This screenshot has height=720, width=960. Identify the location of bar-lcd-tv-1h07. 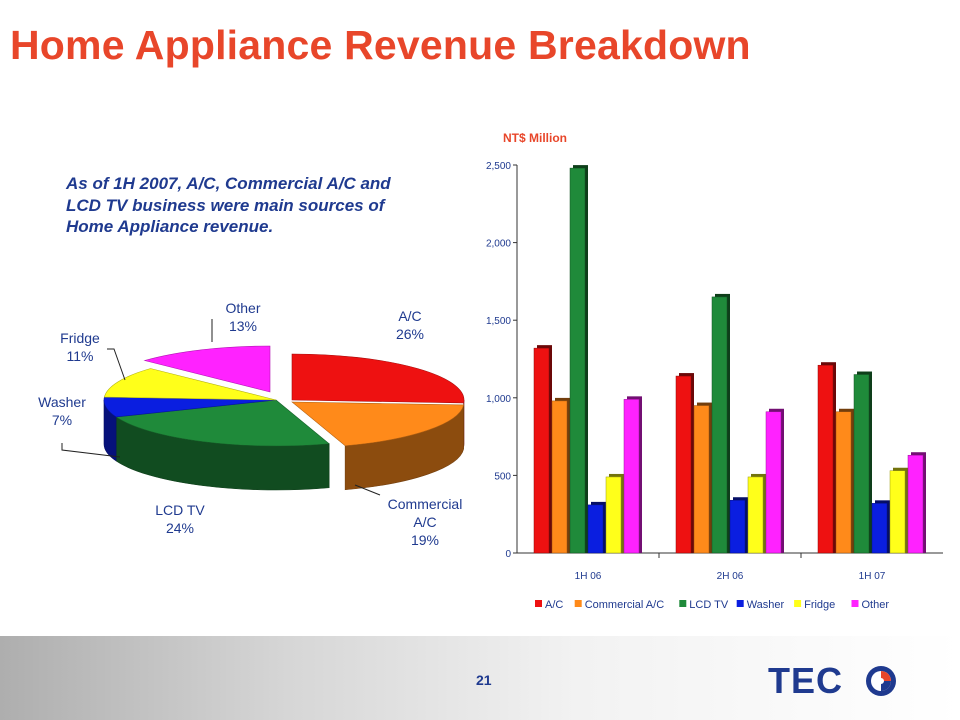
(861, 464).